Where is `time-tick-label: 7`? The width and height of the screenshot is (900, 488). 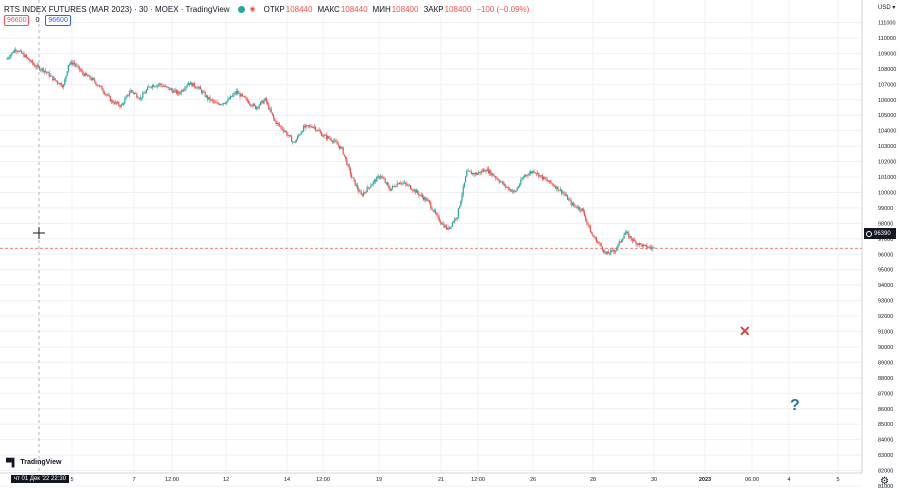
time-tick-label: 7 is located at coordinates (133, 480).